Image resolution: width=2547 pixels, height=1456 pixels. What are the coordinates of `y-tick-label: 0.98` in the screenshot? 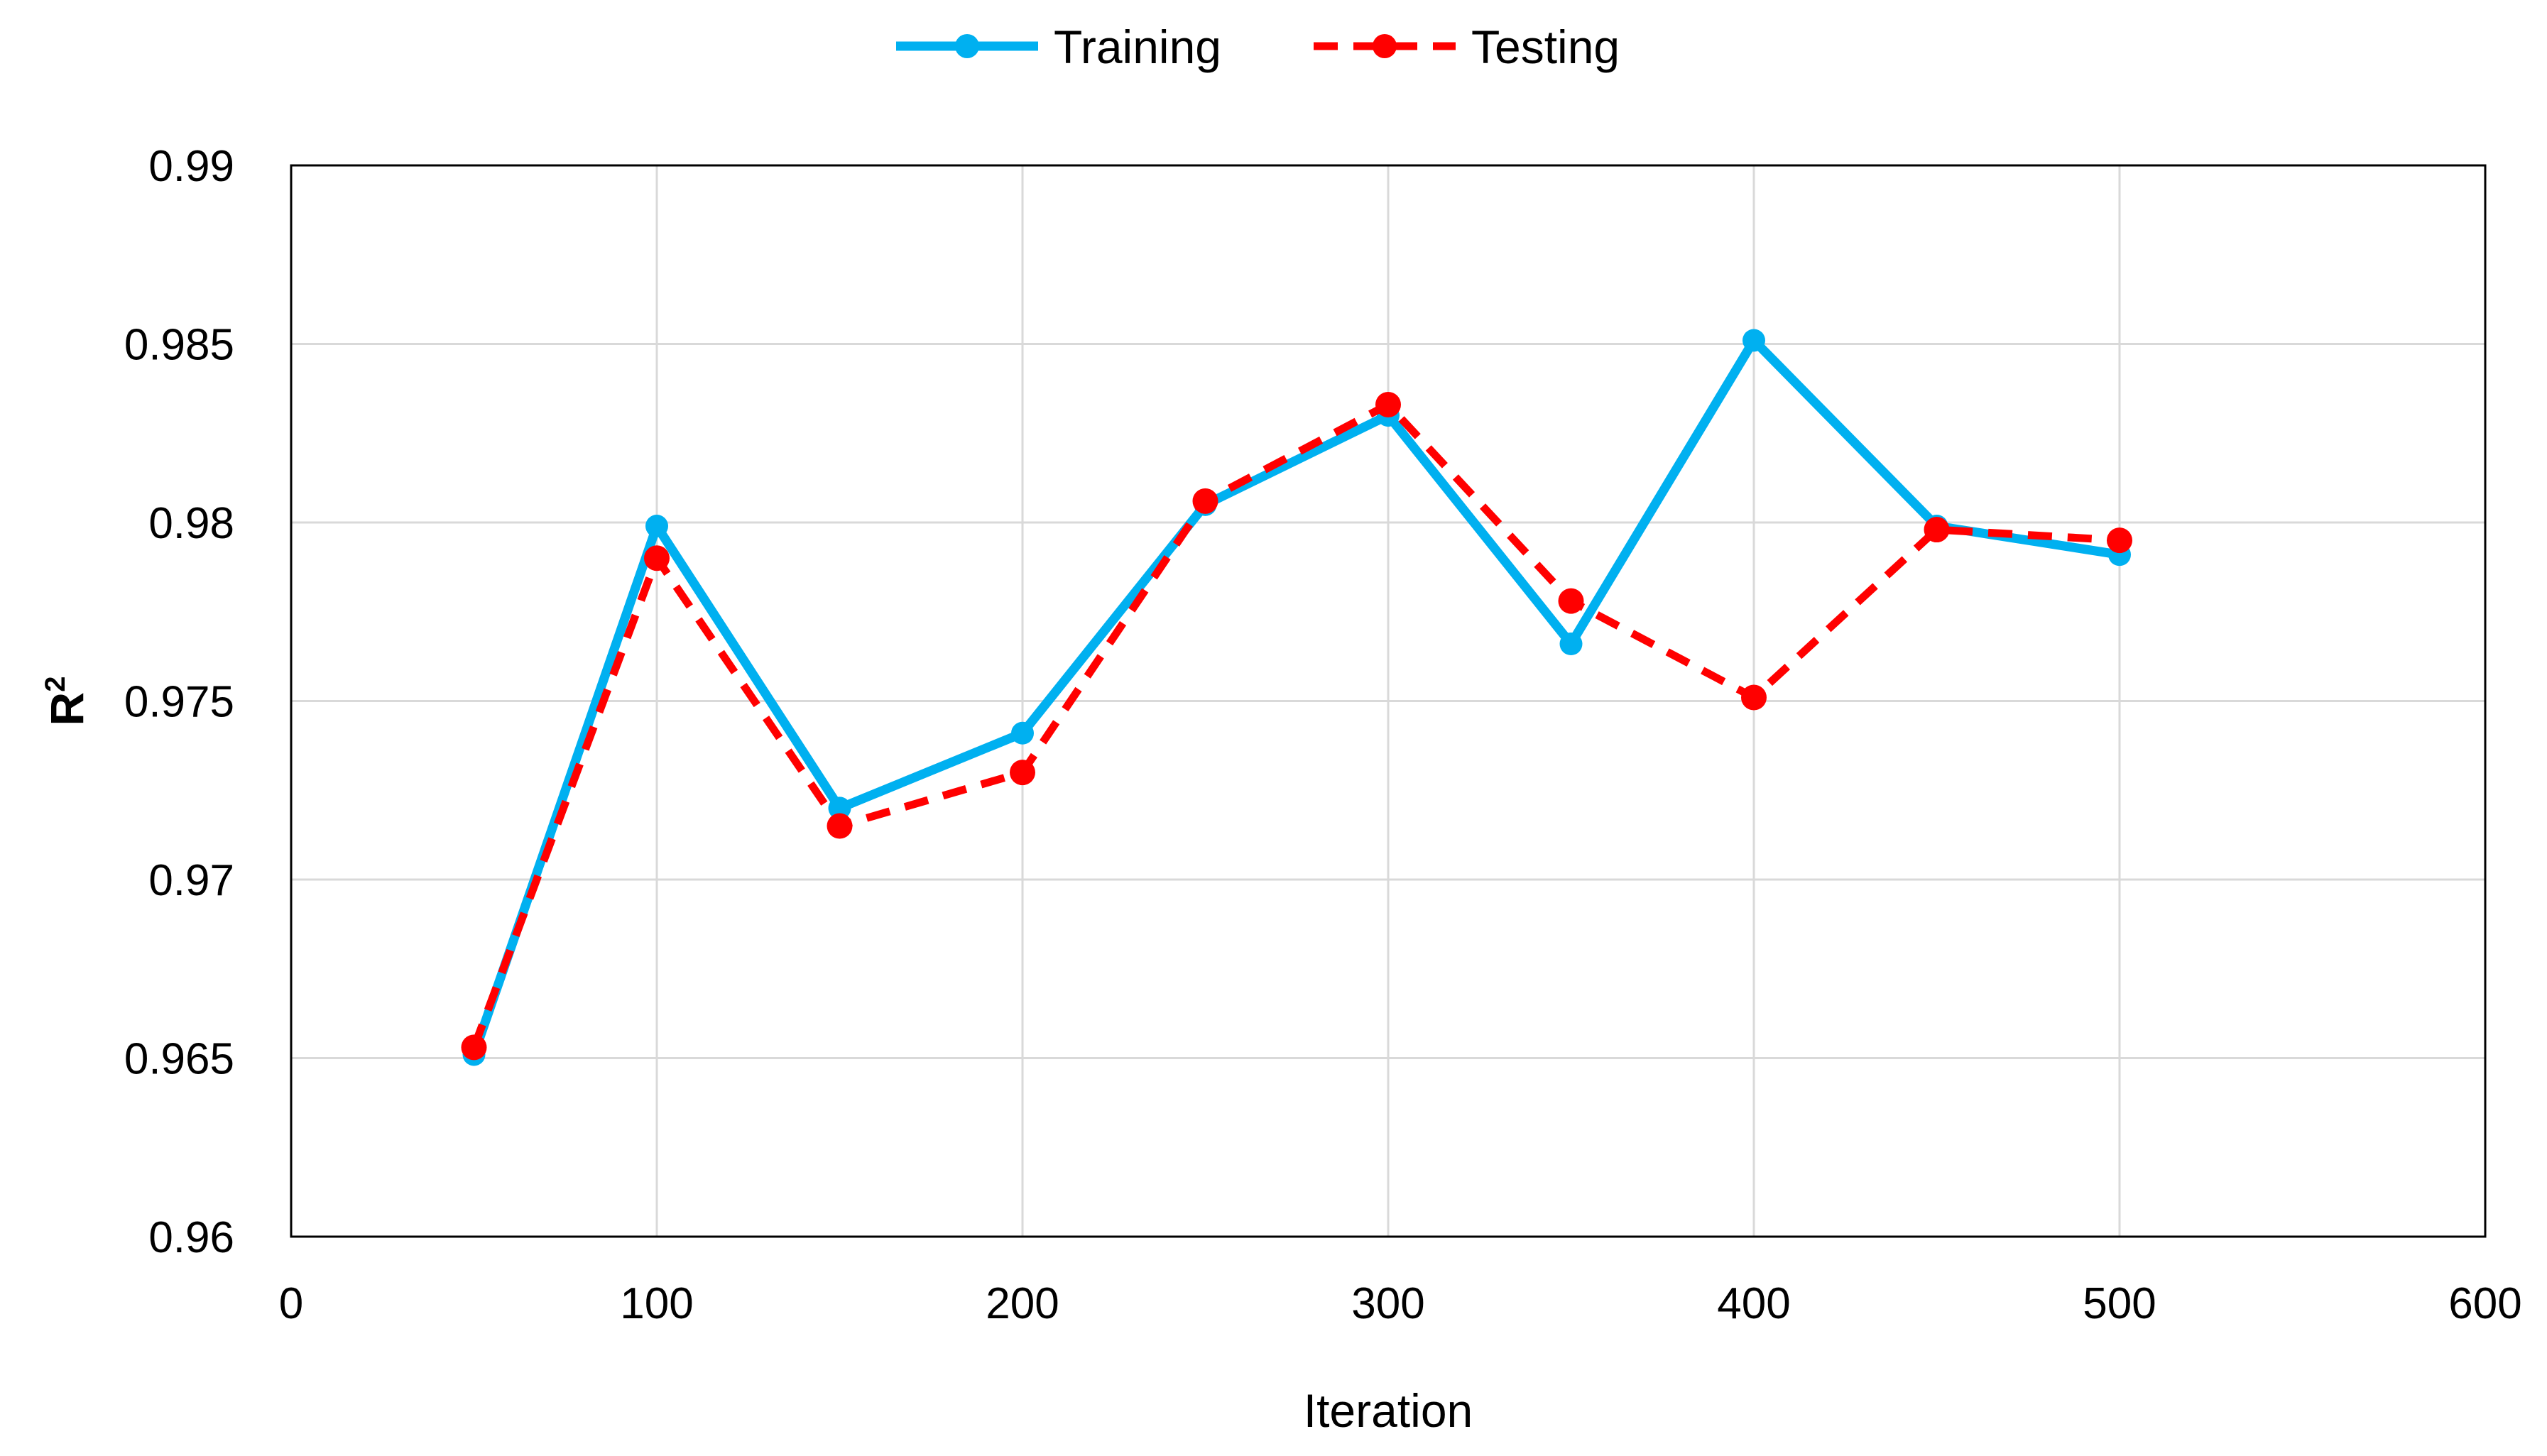 It's located at (191, 524).